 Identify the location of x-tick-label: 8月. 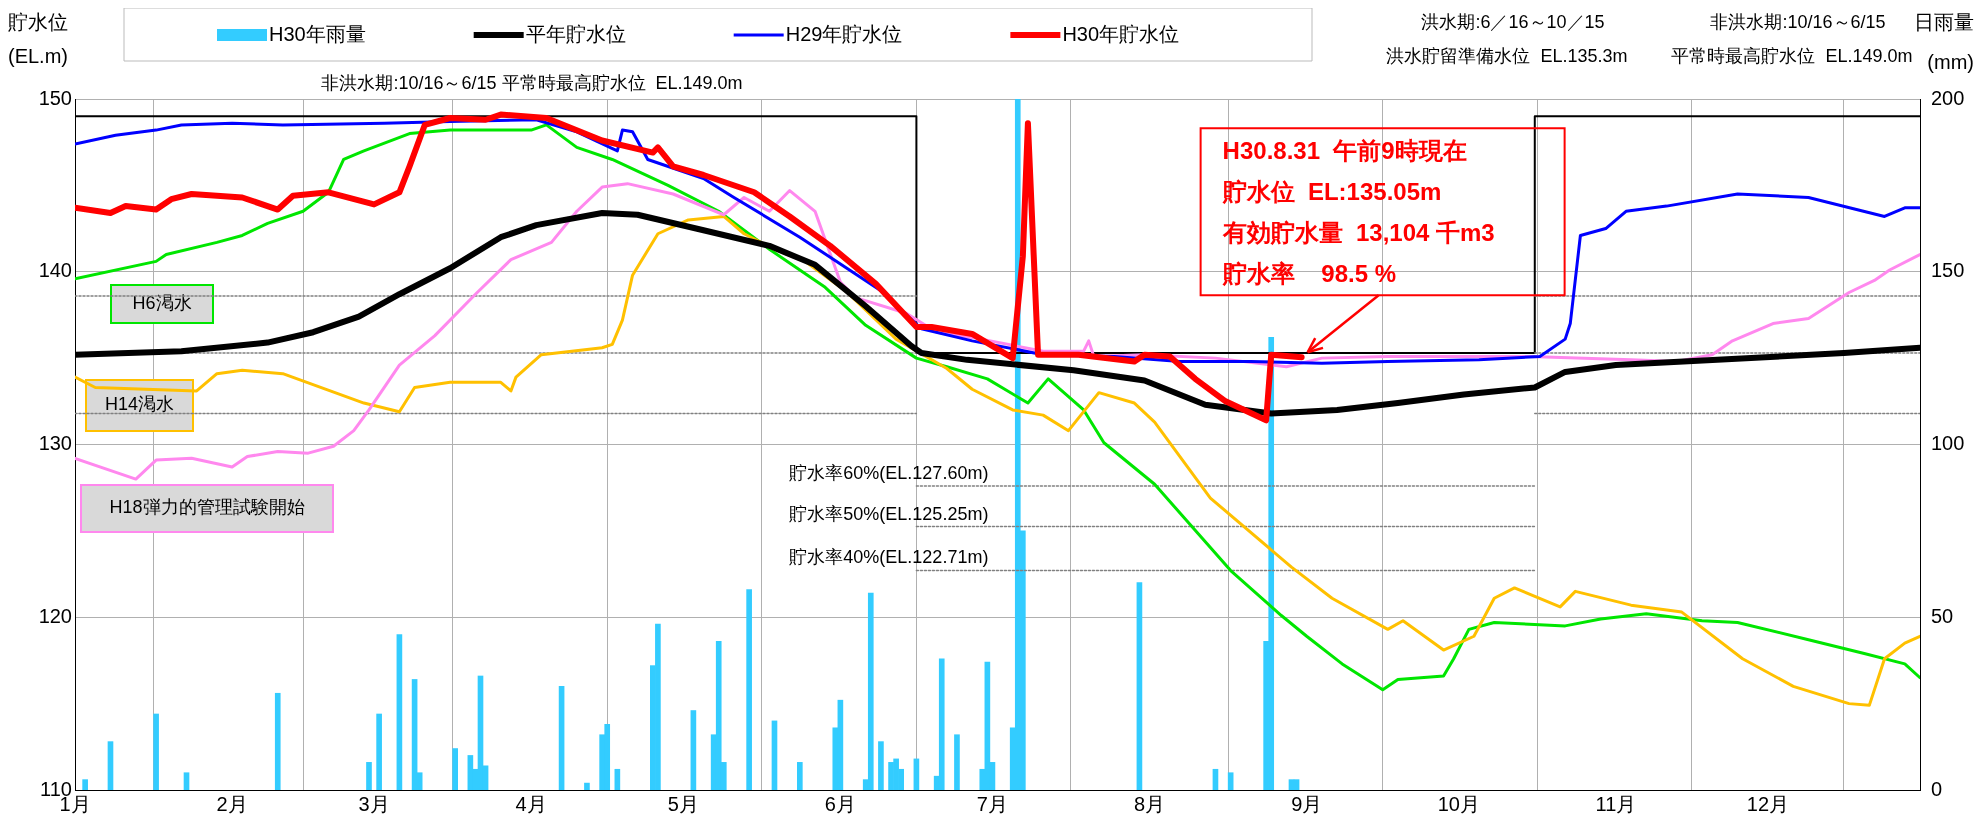
(1150, 803).